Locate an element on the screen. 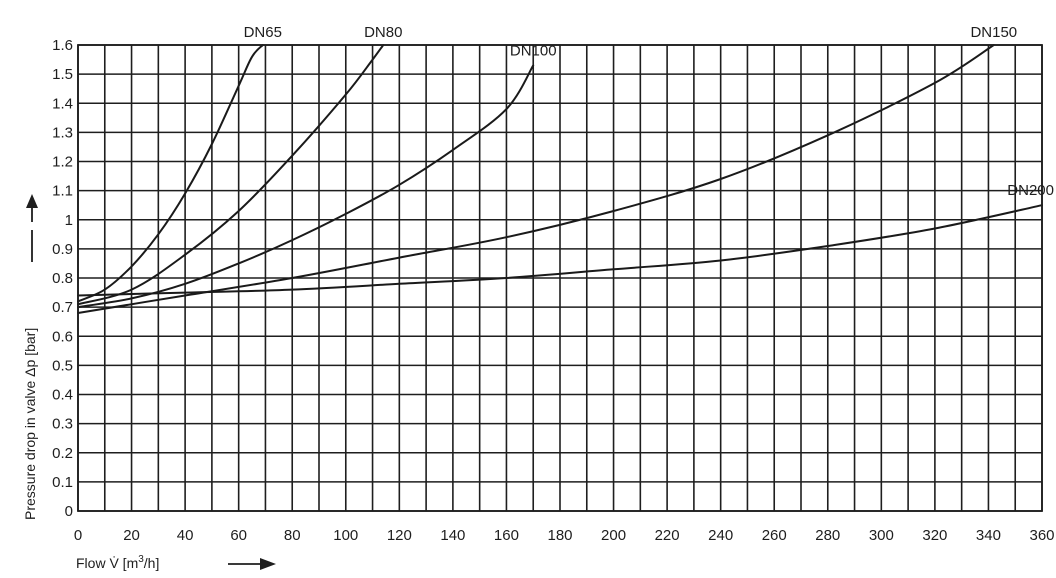 This screenshot has width=1056, height=578. y-tick-label: 0.3 is located at coordinates (62, 424).